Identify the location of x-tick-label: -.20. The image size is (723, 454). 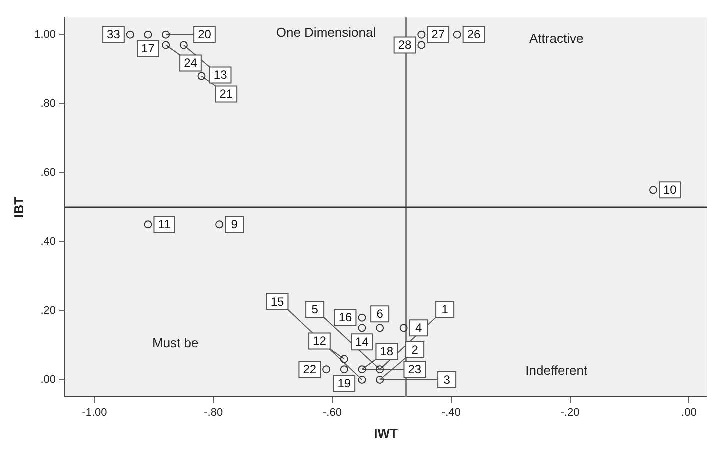
(570, 412).